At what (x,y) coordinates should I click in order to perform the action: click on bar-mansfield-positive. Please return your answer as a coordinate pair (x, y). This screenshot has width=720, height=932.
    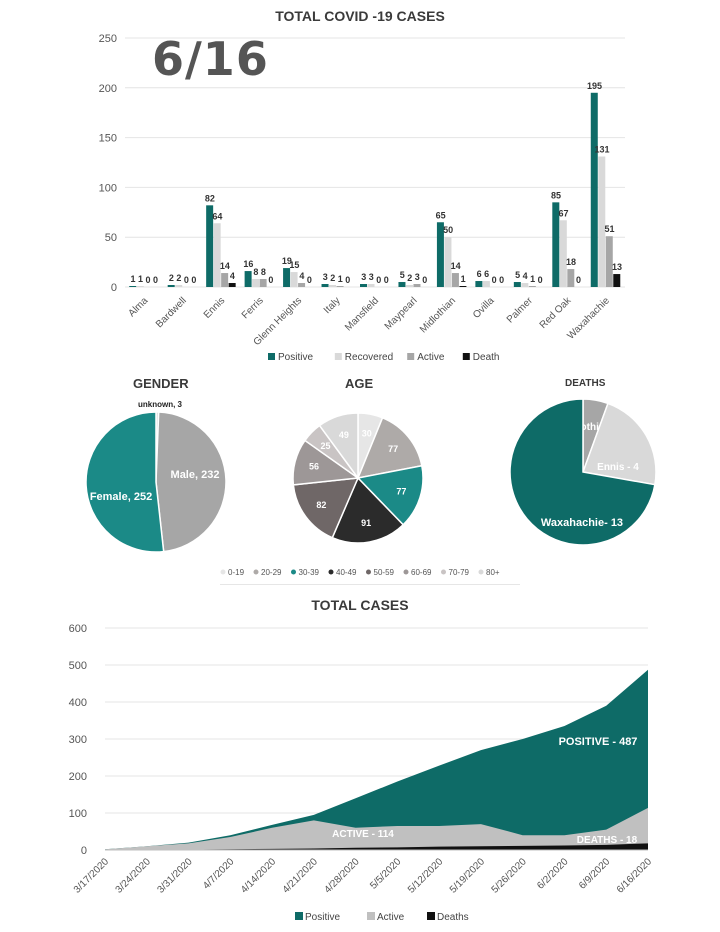
    Looking at the image, I should click on (363, 285).